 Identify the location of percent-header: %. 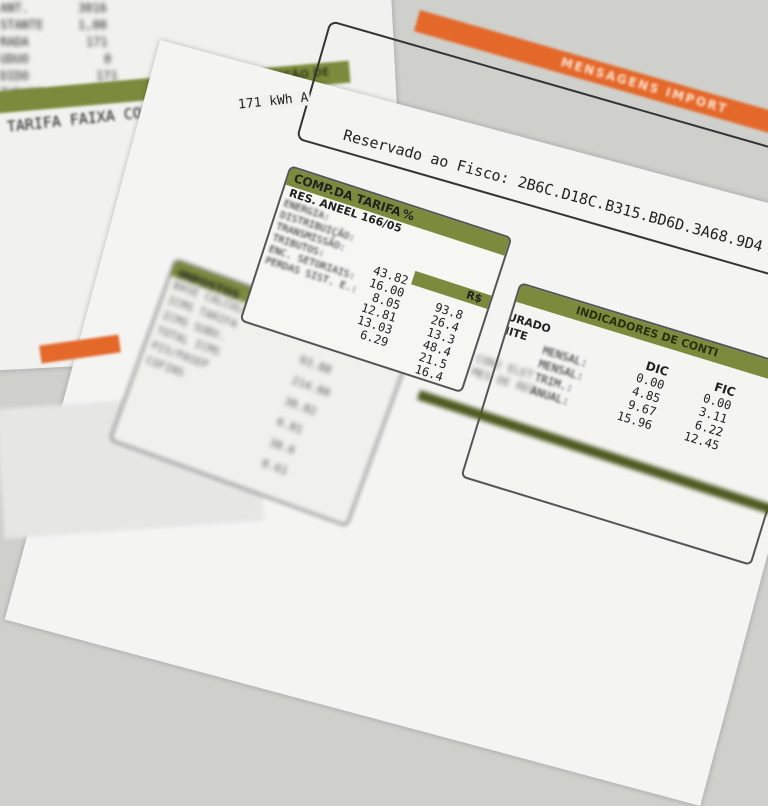
(408, 215).